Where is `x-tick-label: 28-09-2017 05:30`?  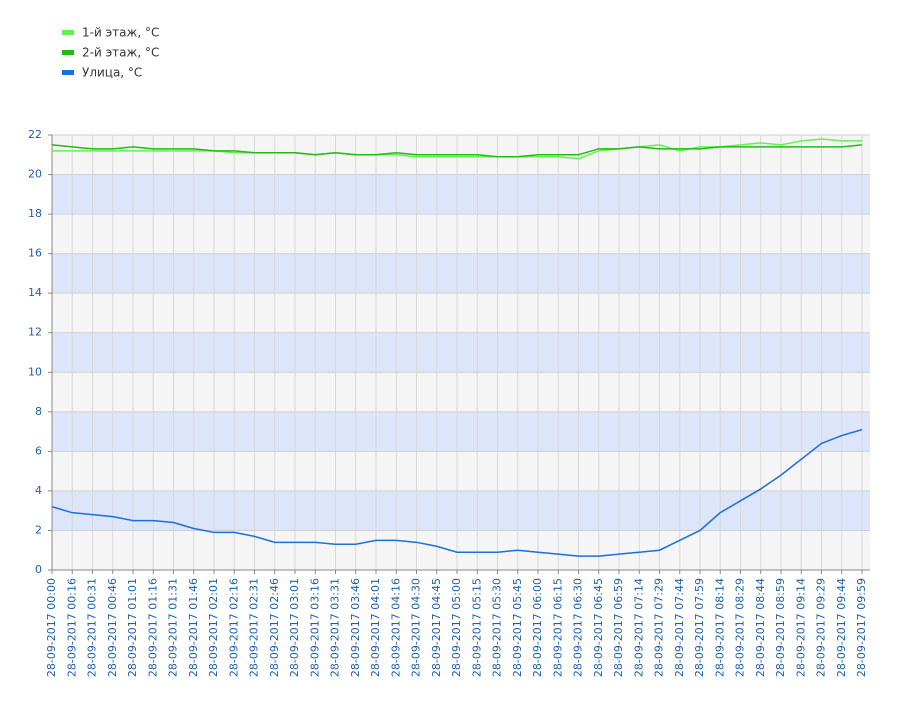
x-tick-label: 28-09-2017 05:30 is located at coordinates (497, 627).